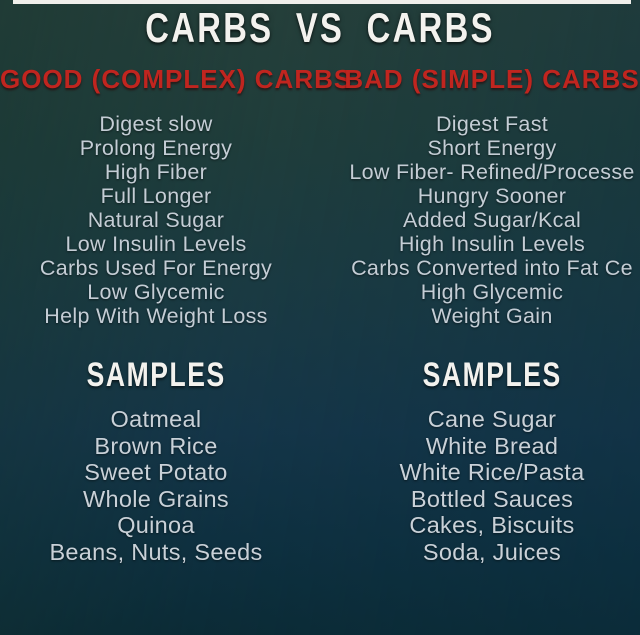  Describe the element at coordinates (156, 419) in the screenshot. I see `good-sample-item: Oatmeal` at that location.